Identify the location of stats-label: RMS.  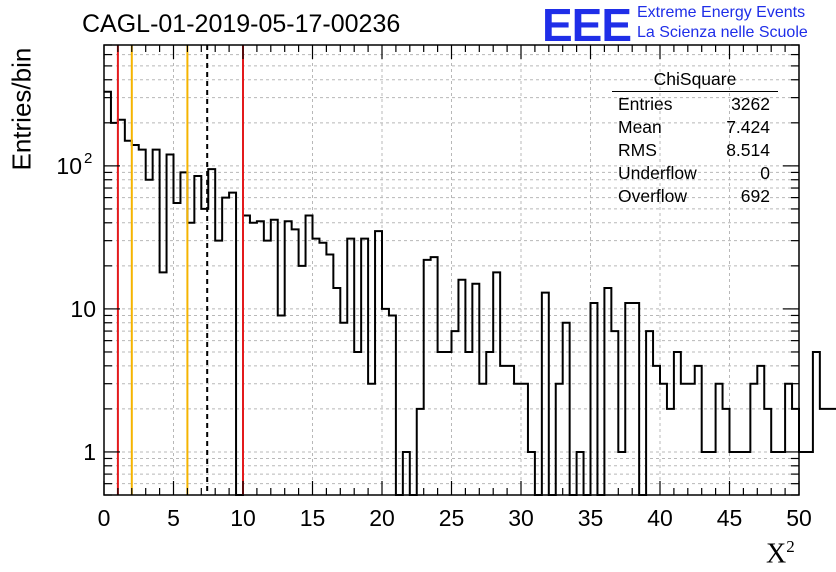
(637, 150).